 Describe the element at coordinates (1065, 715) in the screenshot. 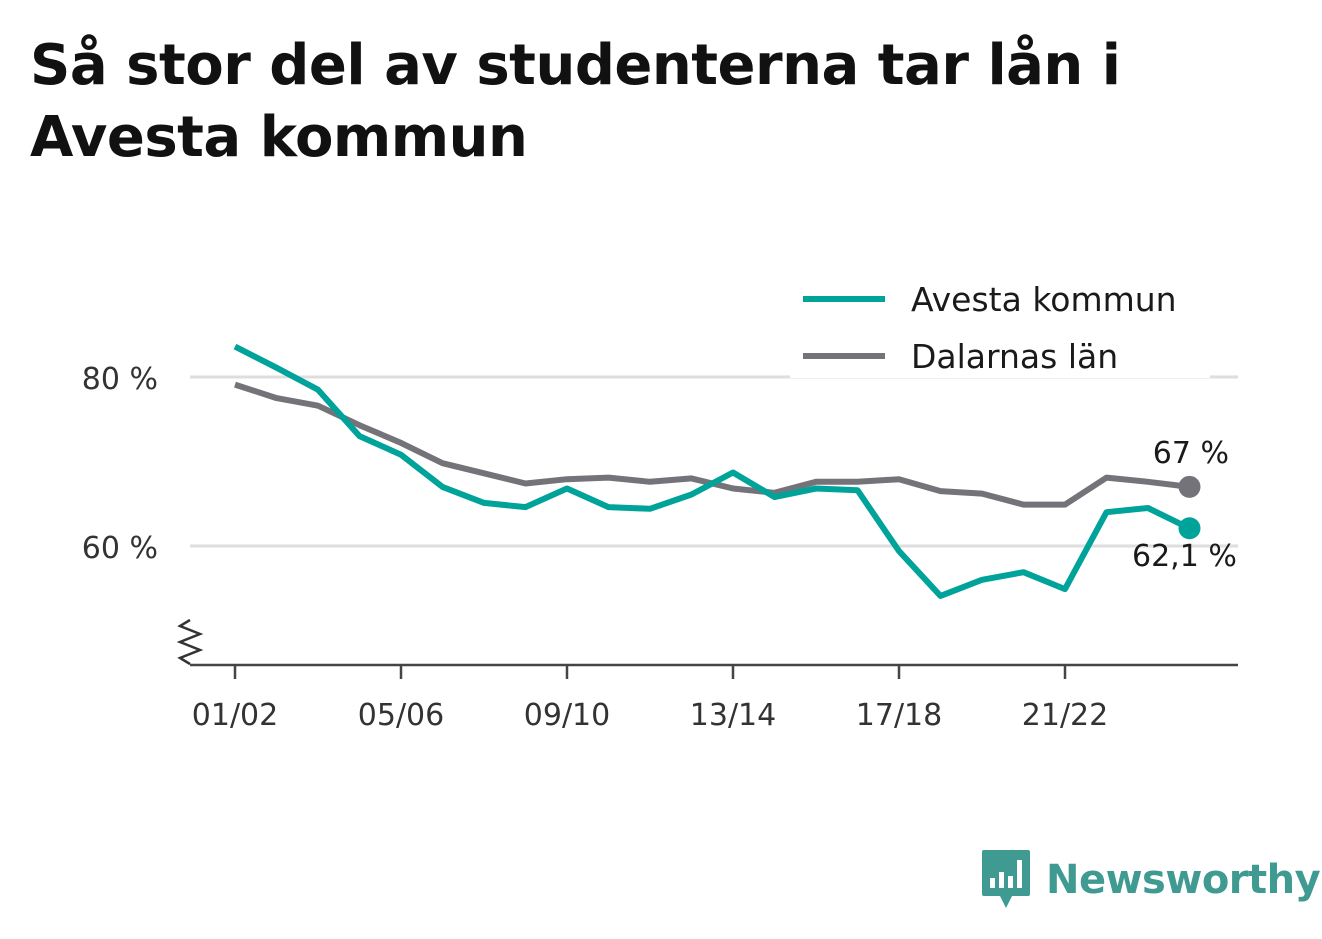

I see `x-tick-label: 21/22` at that location.